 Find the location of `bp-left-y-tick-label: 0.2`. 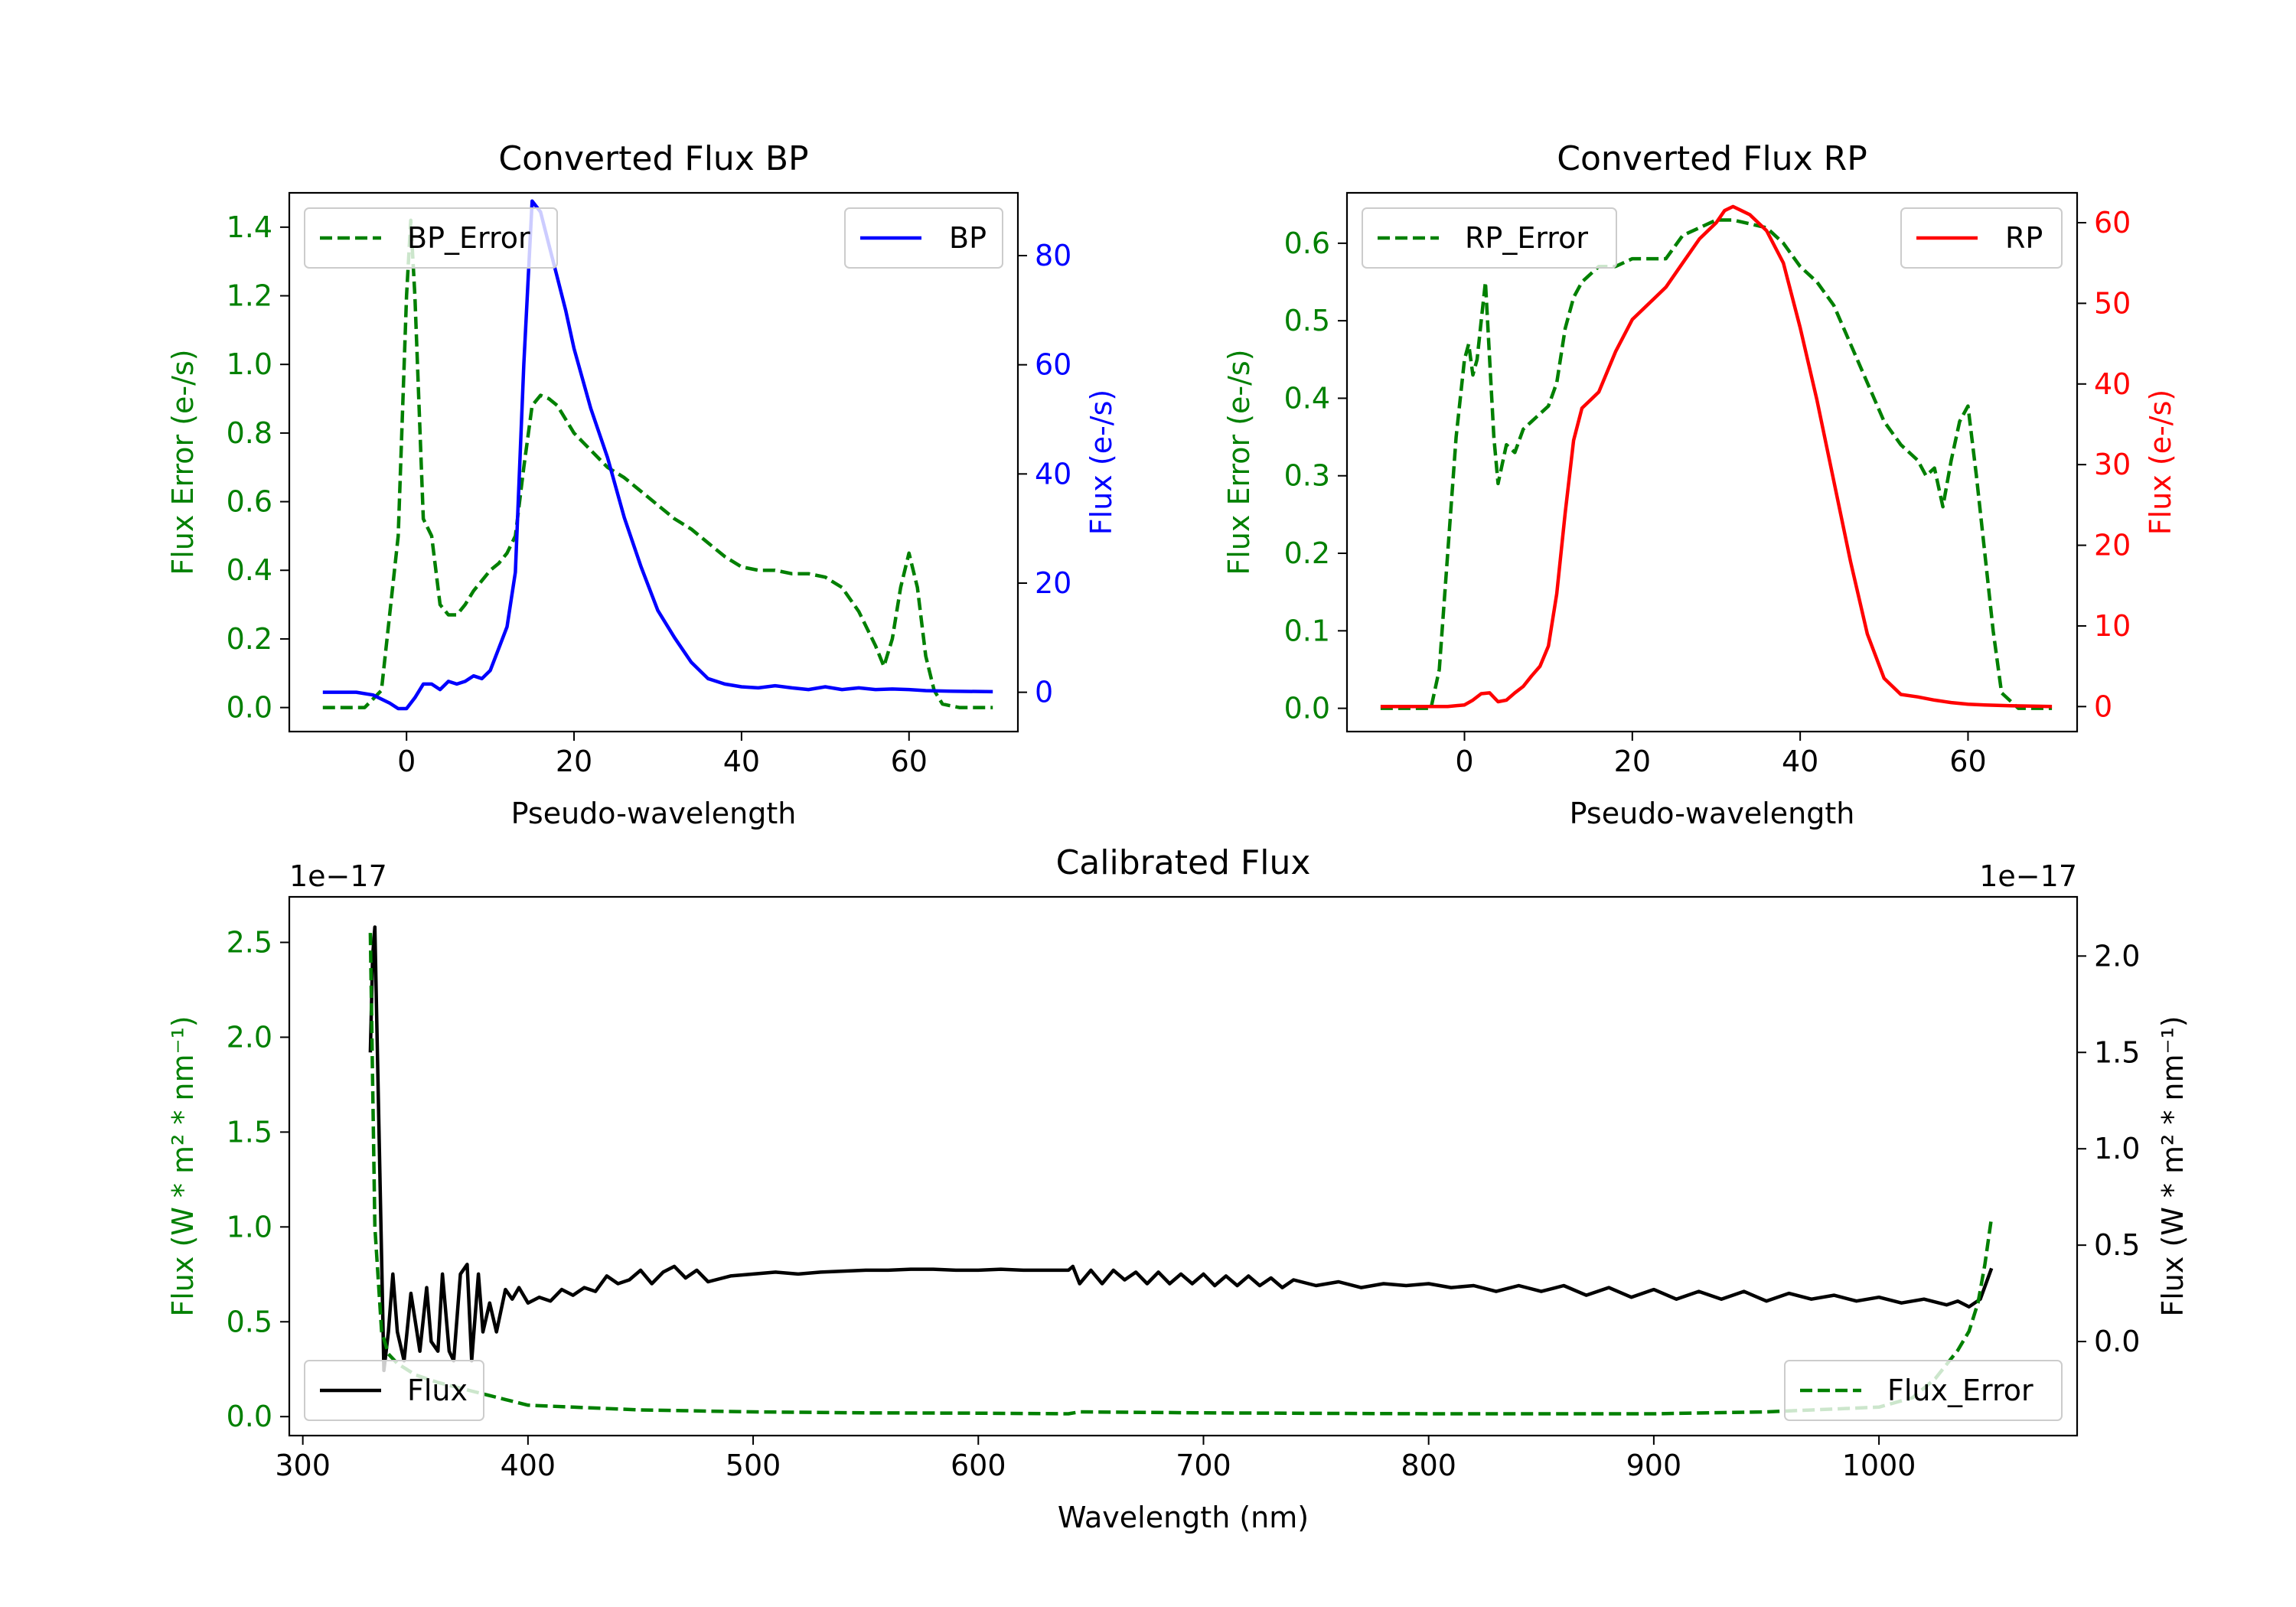

bp-left-y-tick-label: 0.2 is located at coordinates (249, 639).